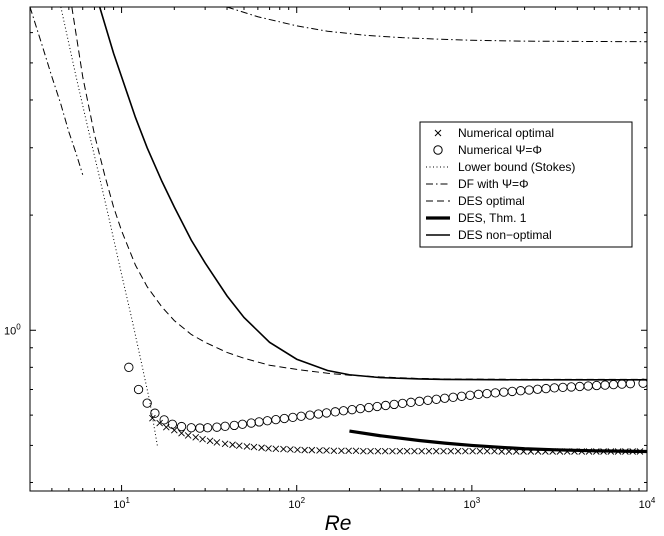 The width and height of the screenshot is (664, 536). Describe the element at coordinates (338, 523) in the screenshot. I see `x-axis-title: Re` at that location.